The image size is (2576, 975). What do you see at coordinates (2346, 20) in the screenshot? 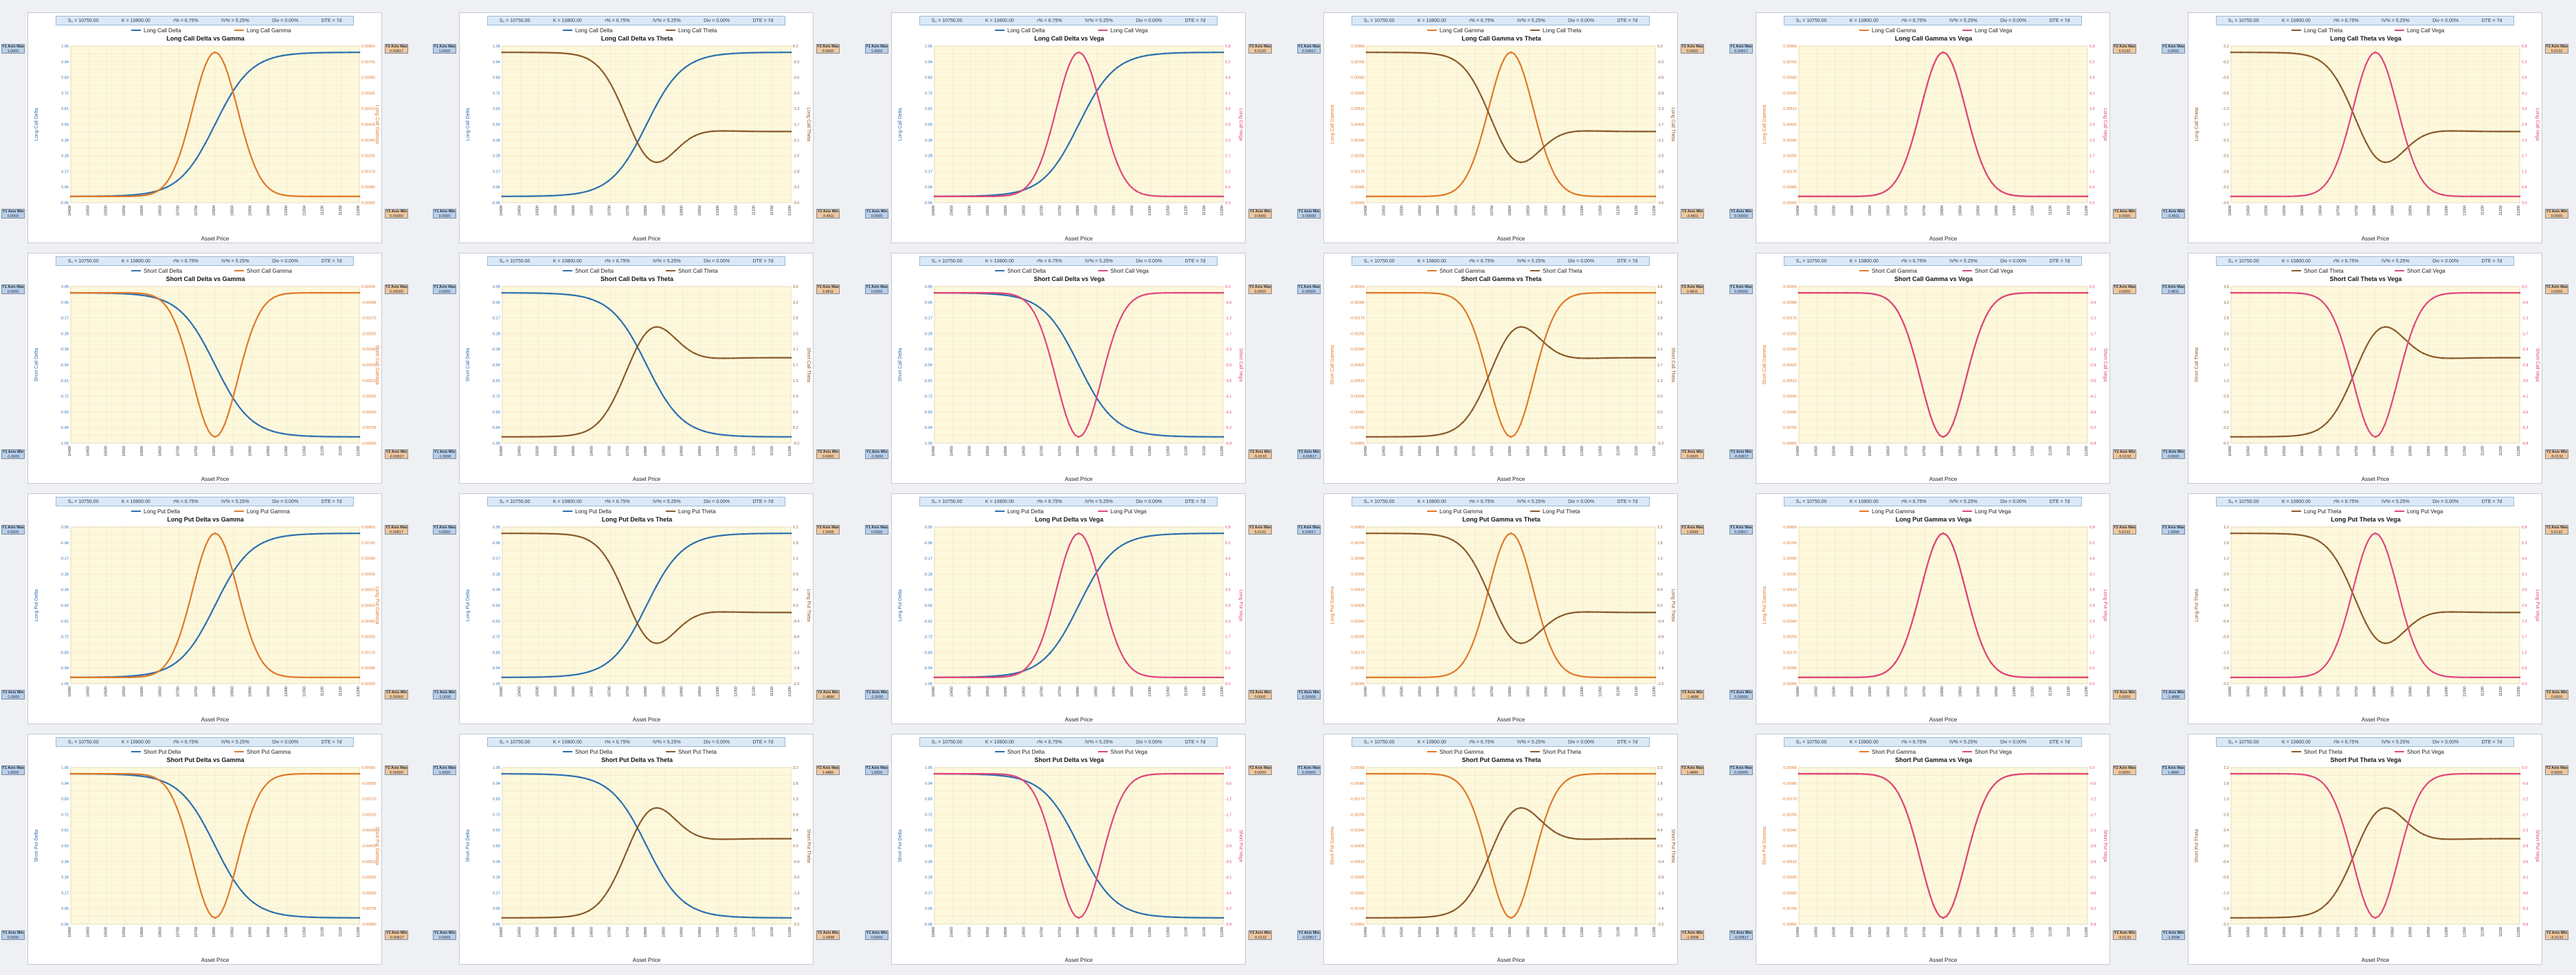
I see `param-value: r% = 6.75%` at bounding box center [2346, 20].